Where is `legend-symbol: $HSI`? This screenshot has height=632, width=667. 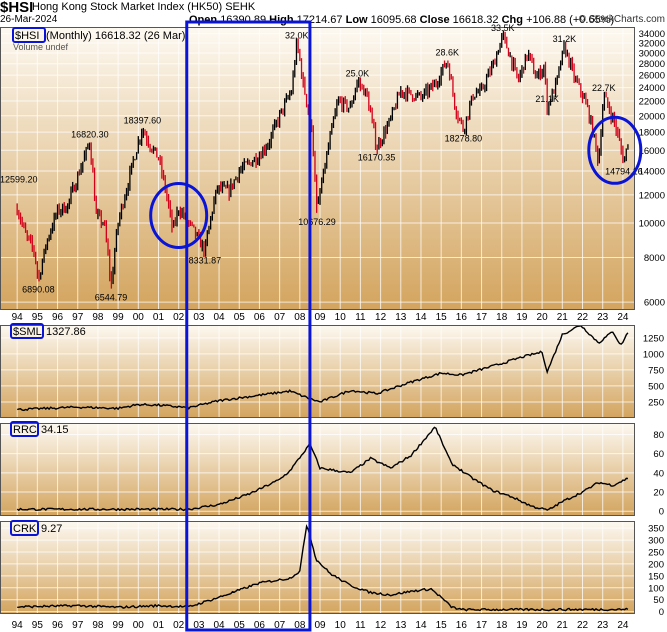 legend-symbol: $HSI is located at coordinates (27, 36).